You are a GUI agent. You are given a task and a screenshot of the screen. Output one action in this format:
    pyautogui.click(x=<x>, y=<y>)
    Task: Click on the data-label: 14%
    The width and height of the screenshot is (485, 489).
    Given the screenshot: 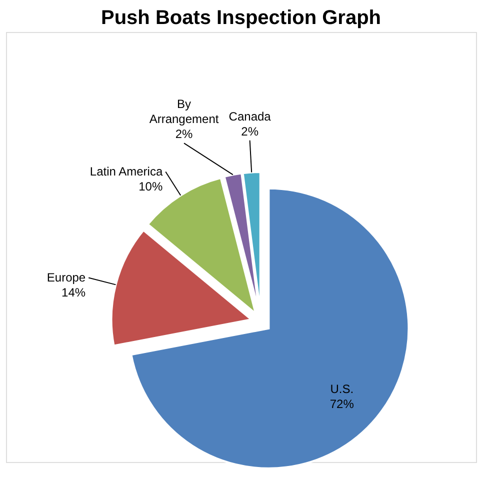 What is the action you would take?
    pyautogui.click(x=74, y=293)
    